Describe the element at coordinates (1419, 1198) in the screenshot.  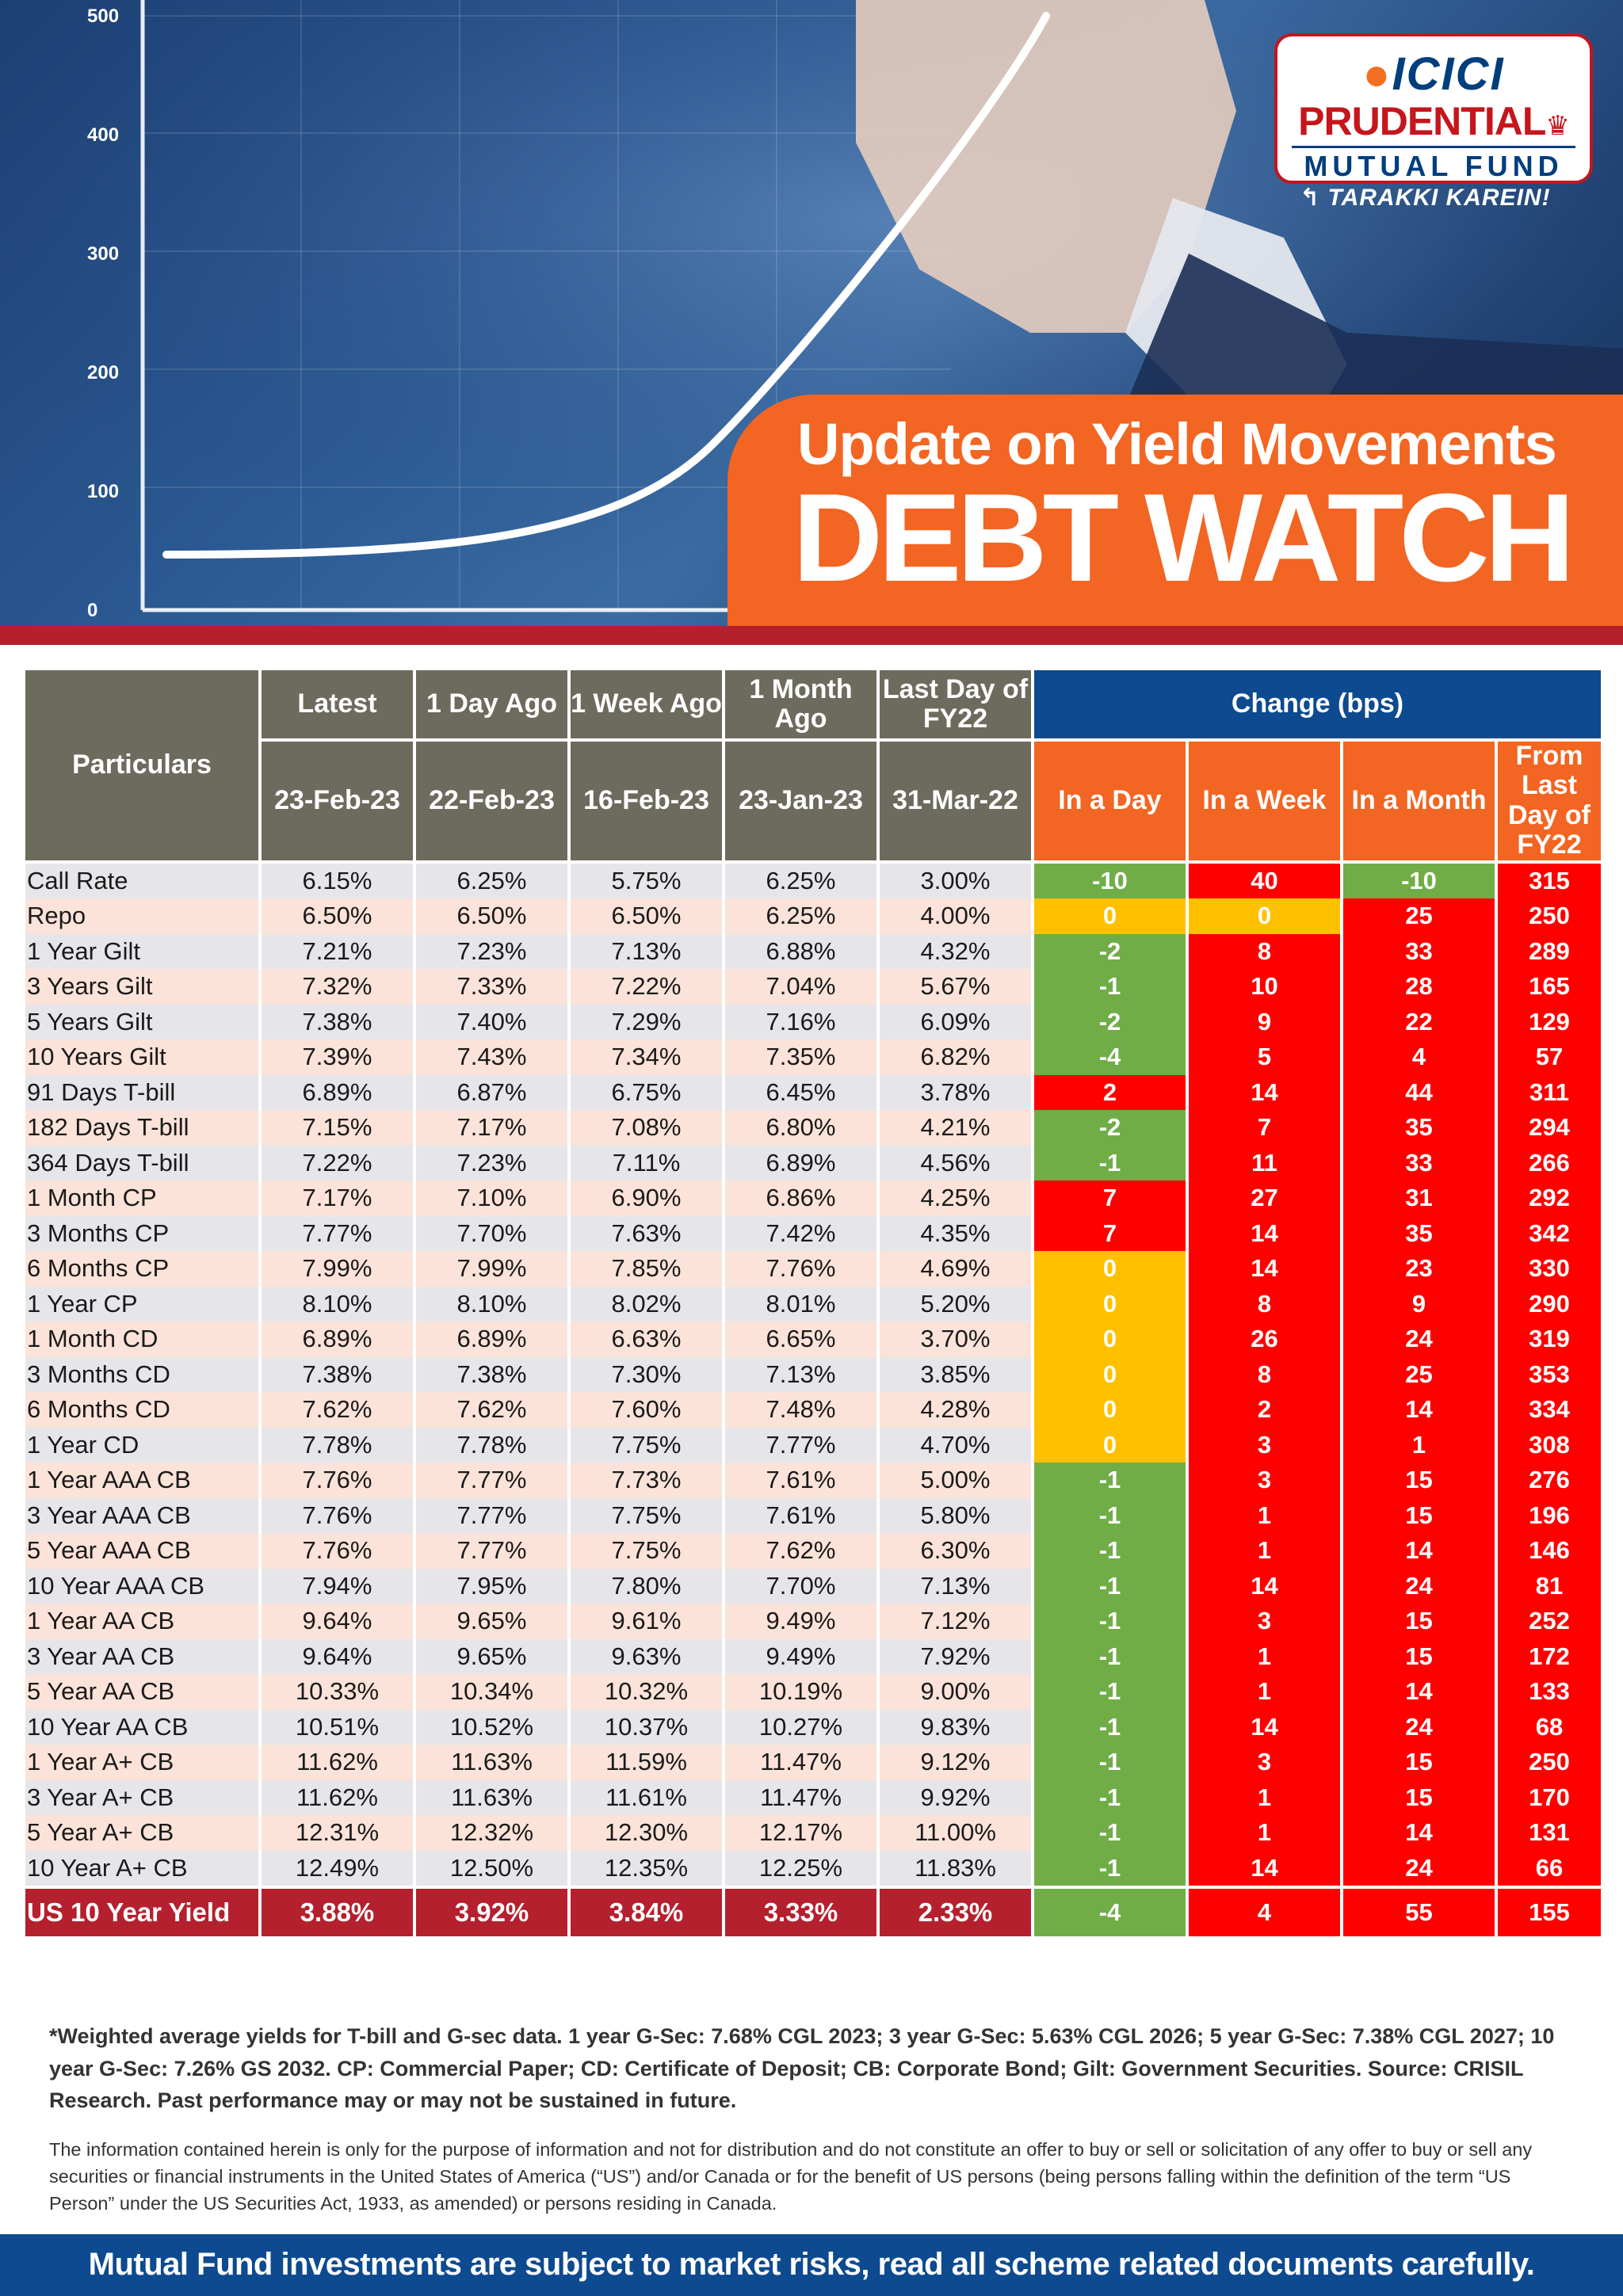
I see `change-bps-value: 31` at that location.